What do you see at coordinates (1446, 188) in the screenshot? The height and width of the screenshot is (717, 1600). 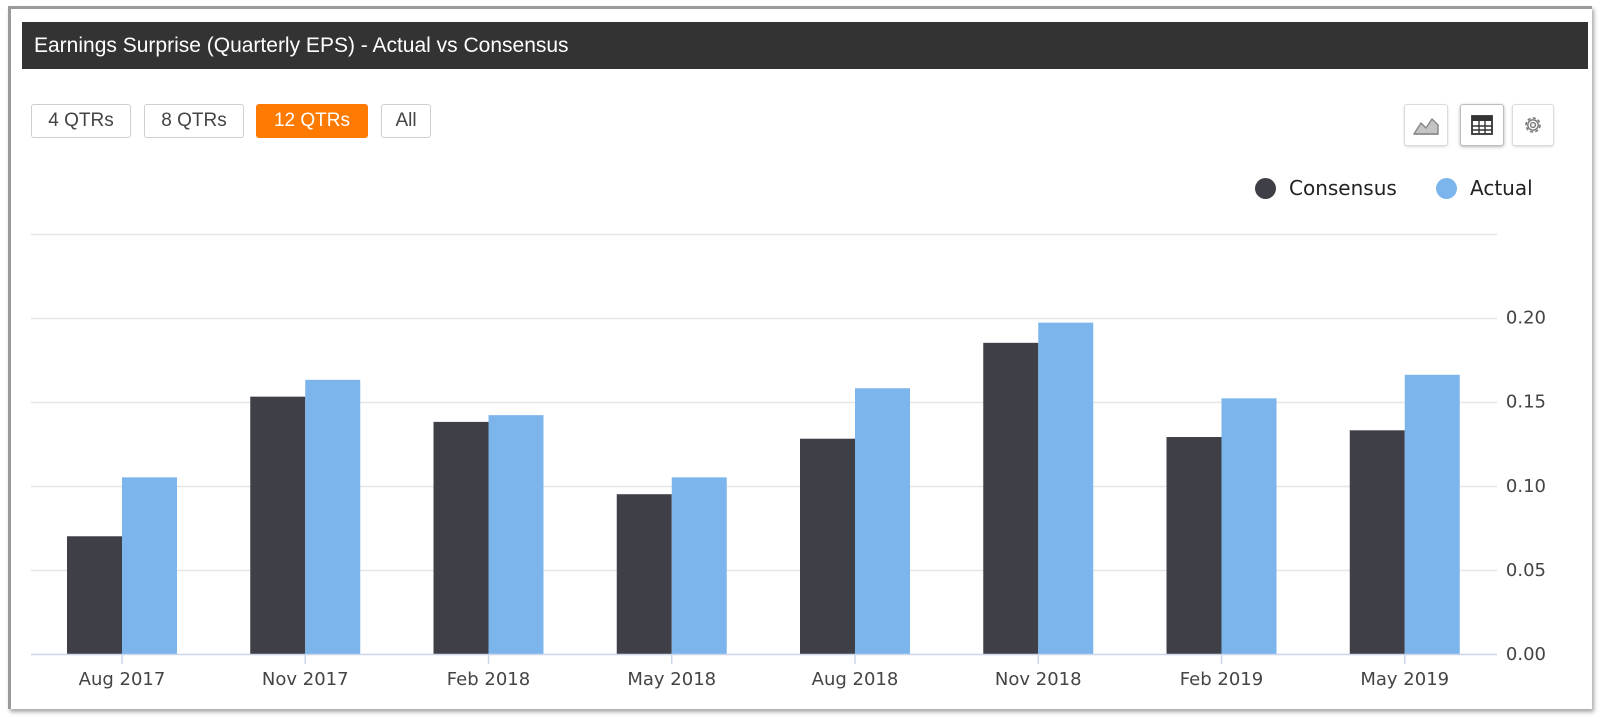 I see `actual-legend-marker` at bounding box center [1446, 188].